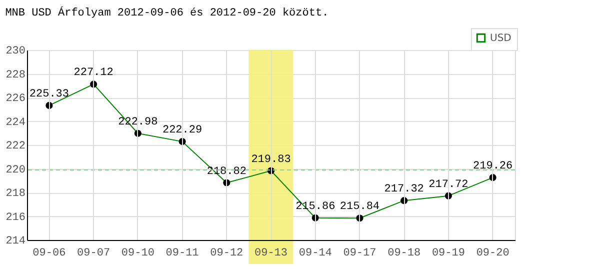 This screenshot has width=600, height=270. I want to click on x-tick-label: 09-18, so click(404, 254).